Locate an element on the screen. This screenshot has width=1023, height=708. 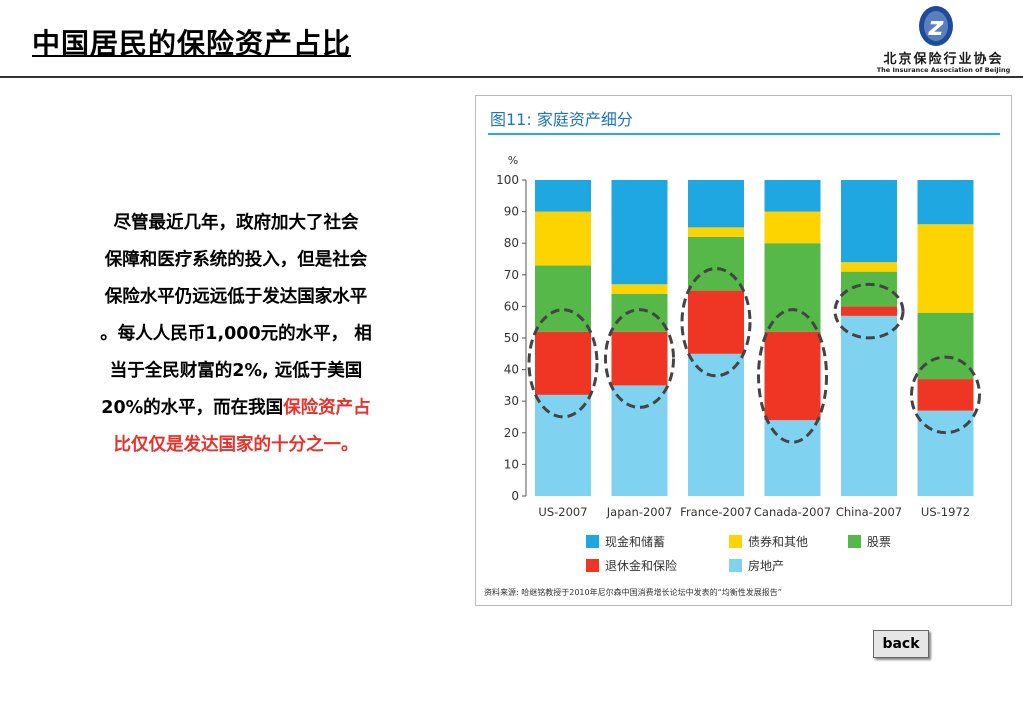
back-button: back is located at coordinates (901, 644).